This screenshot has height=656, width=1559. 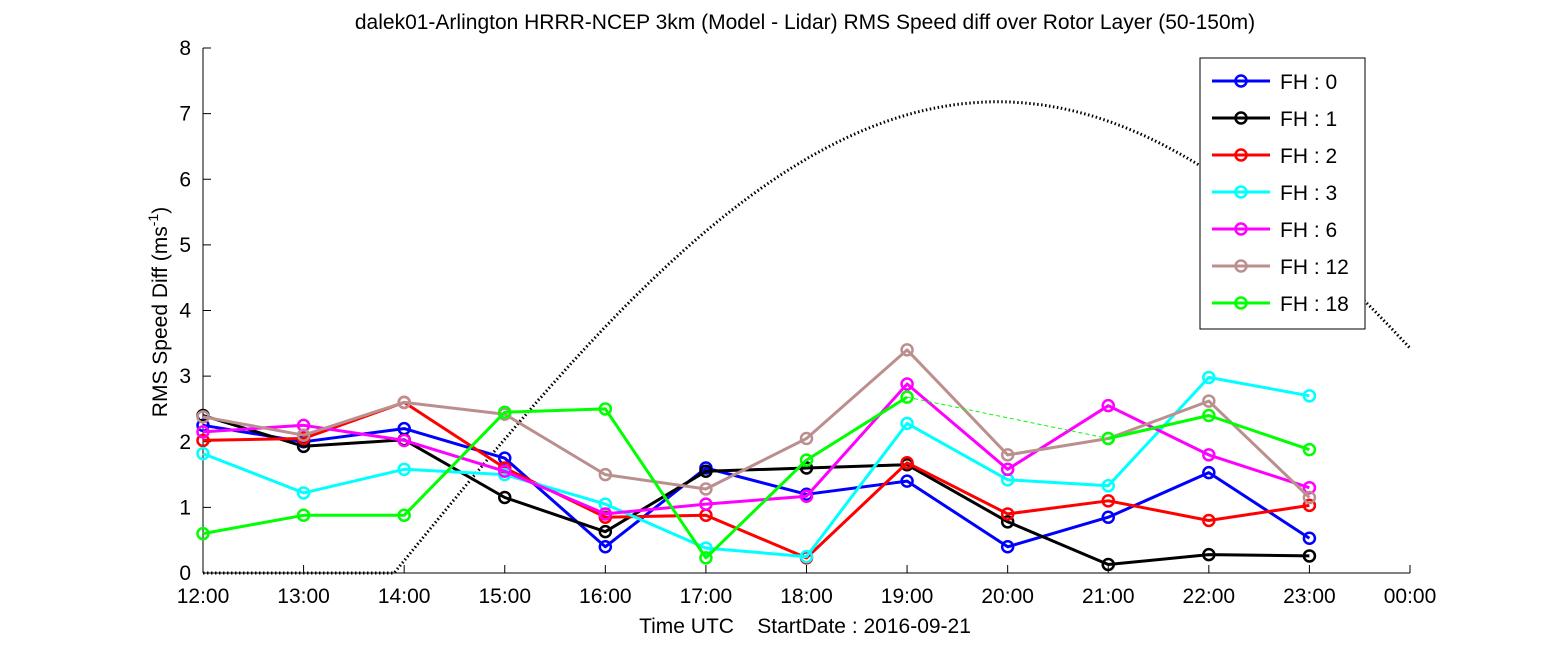 I want to click on legend-label: FH : 12, so click(x=1314, y=267).